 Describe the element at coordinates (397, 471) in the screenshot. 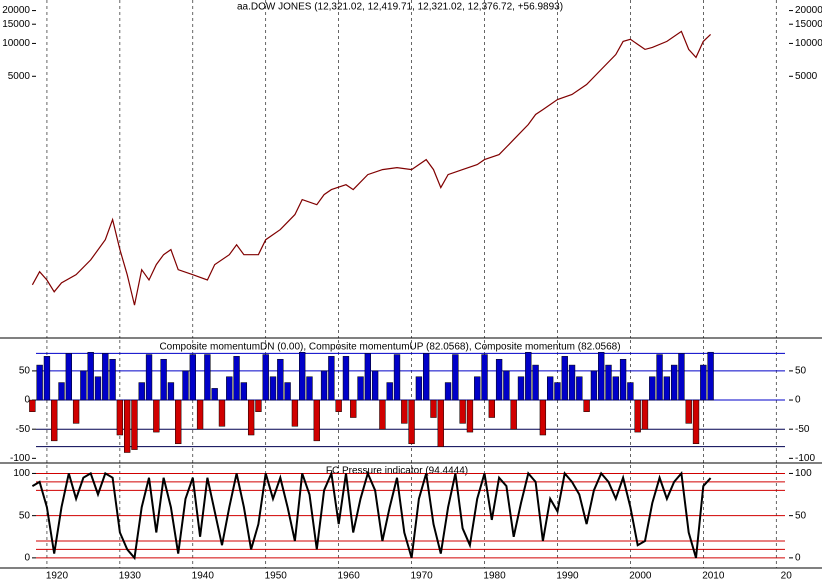

I see `panel-title: FC Pressure indicator (94.4444)` at that location.